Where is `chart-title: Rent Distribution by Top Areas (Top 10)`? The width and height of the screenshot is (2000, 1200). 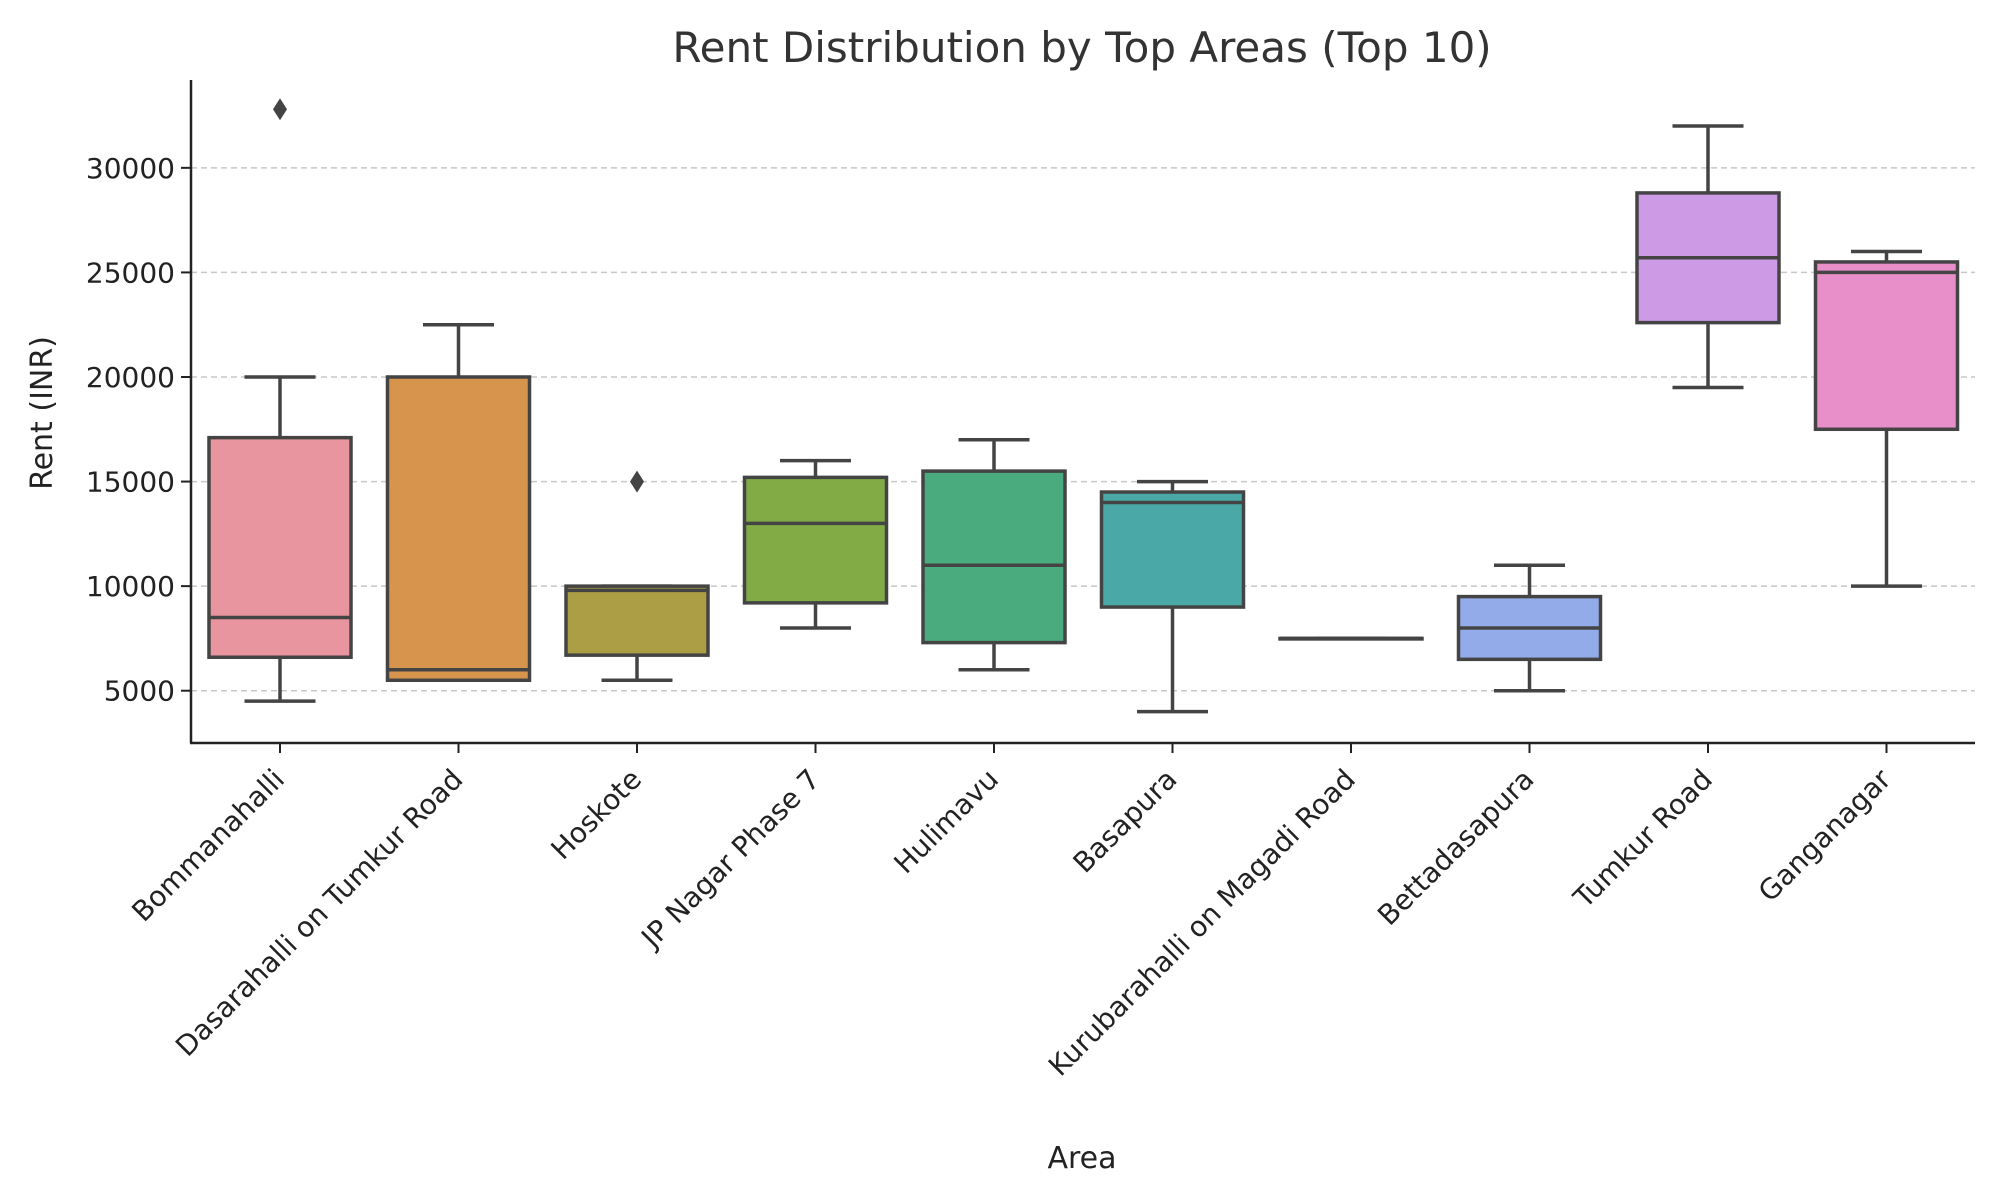
chart-title: Rent Distribution by Top Areas (Top 10) is located at coordinates (1081, 47).